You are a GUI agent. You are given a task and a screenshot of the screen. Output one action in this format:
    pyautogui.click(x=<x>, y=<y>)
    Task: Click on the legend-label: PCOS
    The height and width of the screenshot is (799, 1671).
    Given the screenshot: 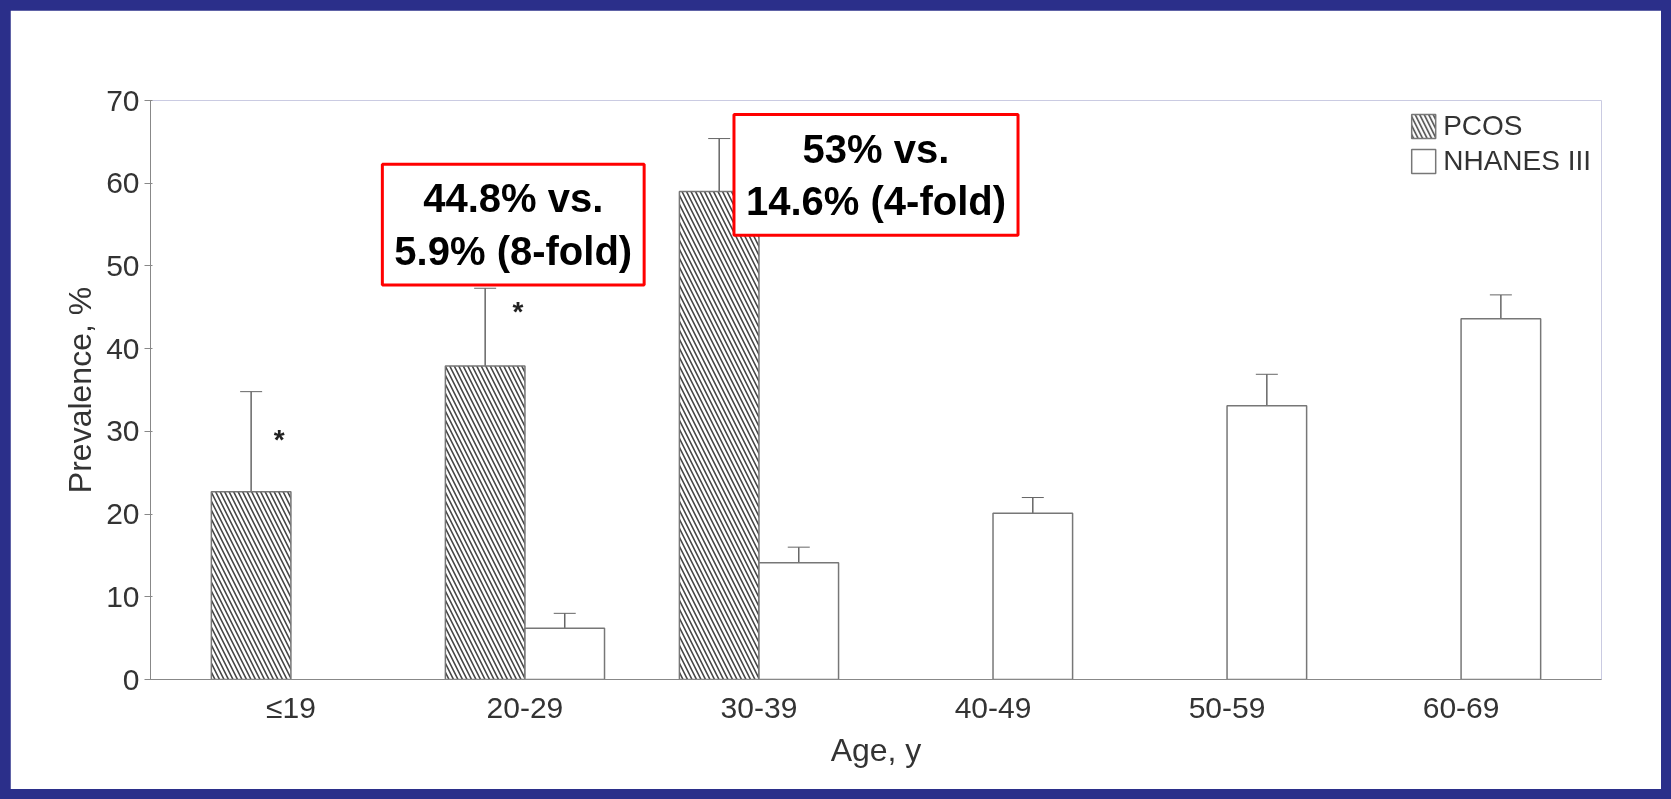 What is the action you would take?
    pyautogui.click(x=1483, y=126)
    